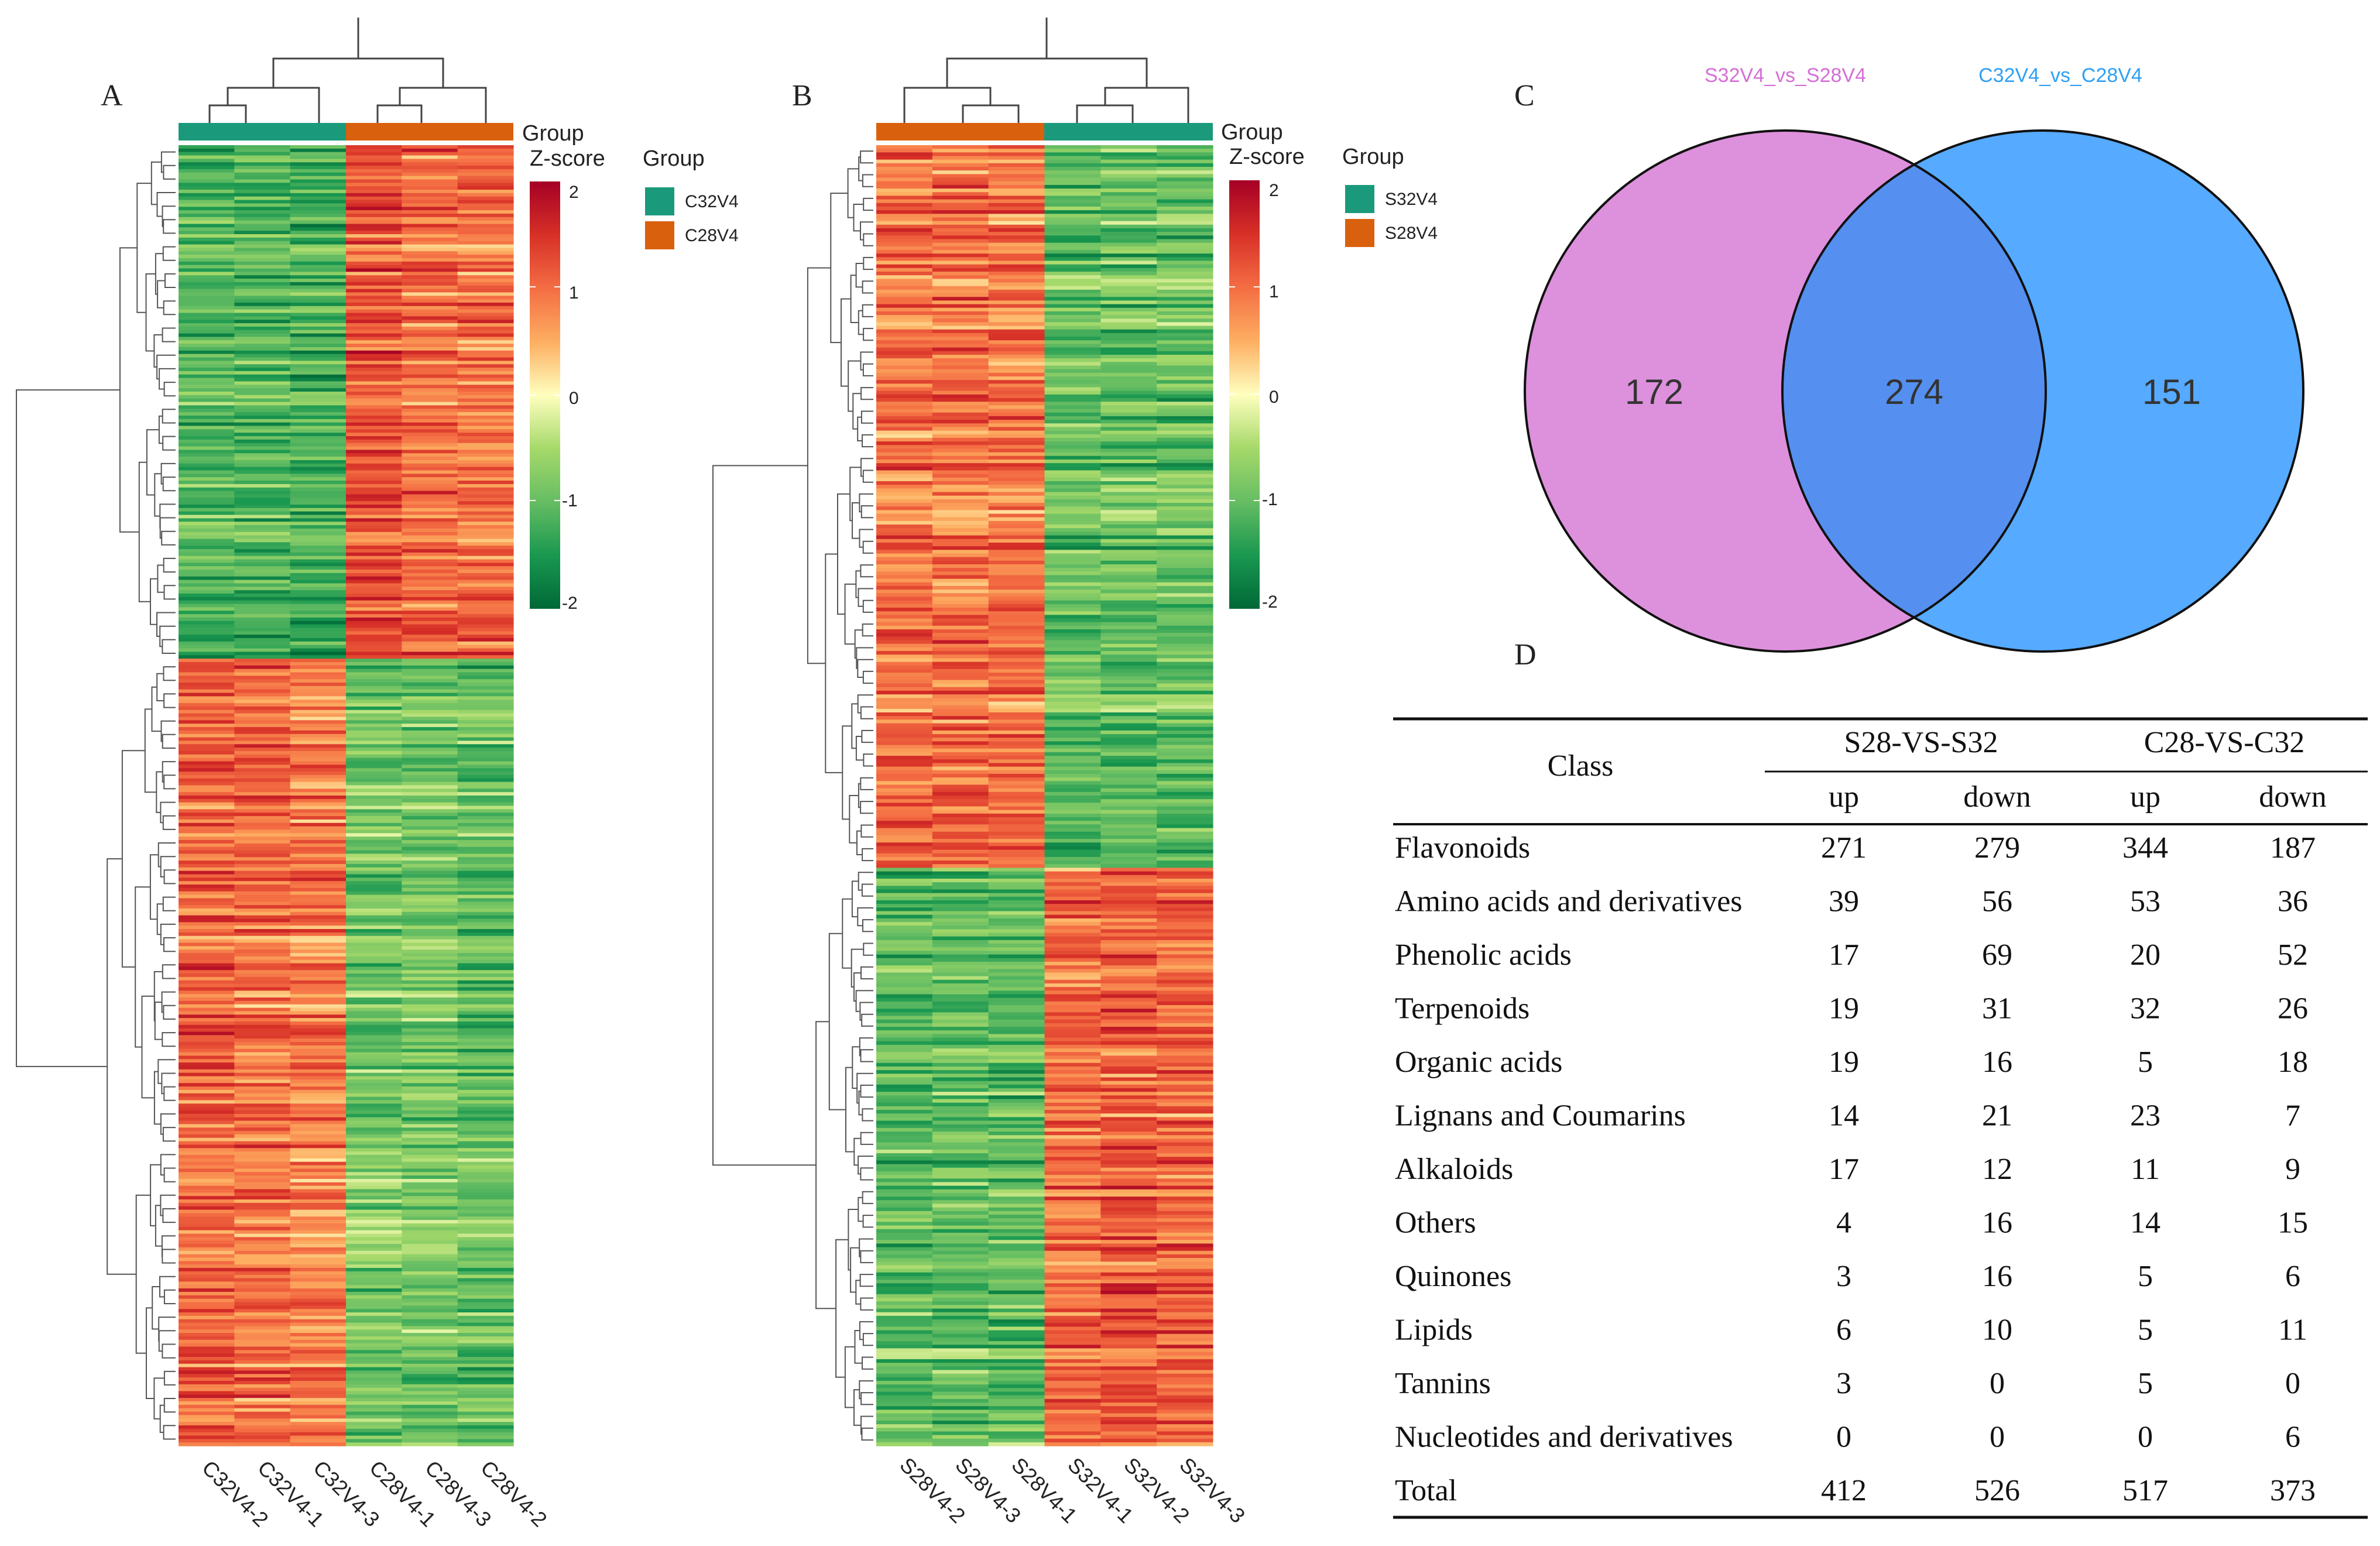 The image size is (2380, 1546). I want to click on table-cell: 16, so click(1997, 1062).